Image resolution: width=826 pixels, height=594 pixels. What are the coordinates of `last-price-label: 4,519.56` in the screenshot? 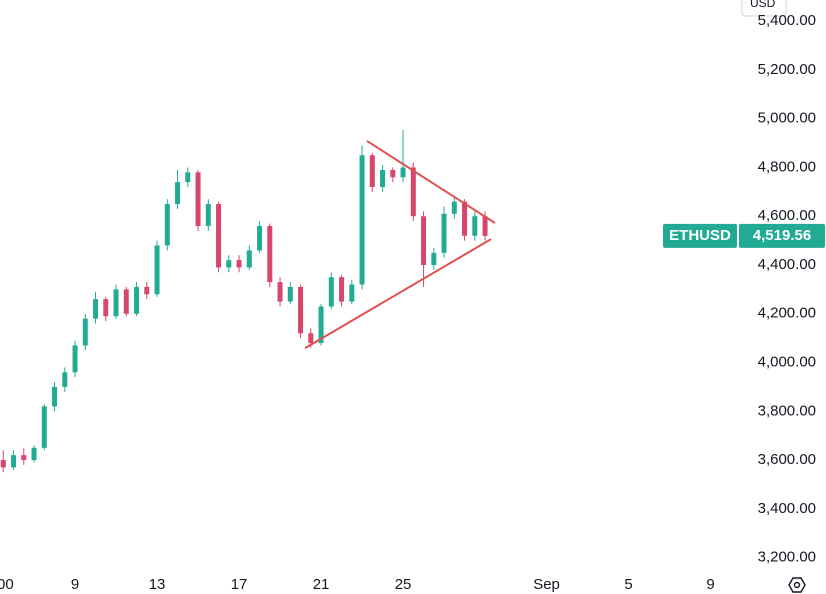 It's located at (782, 235).